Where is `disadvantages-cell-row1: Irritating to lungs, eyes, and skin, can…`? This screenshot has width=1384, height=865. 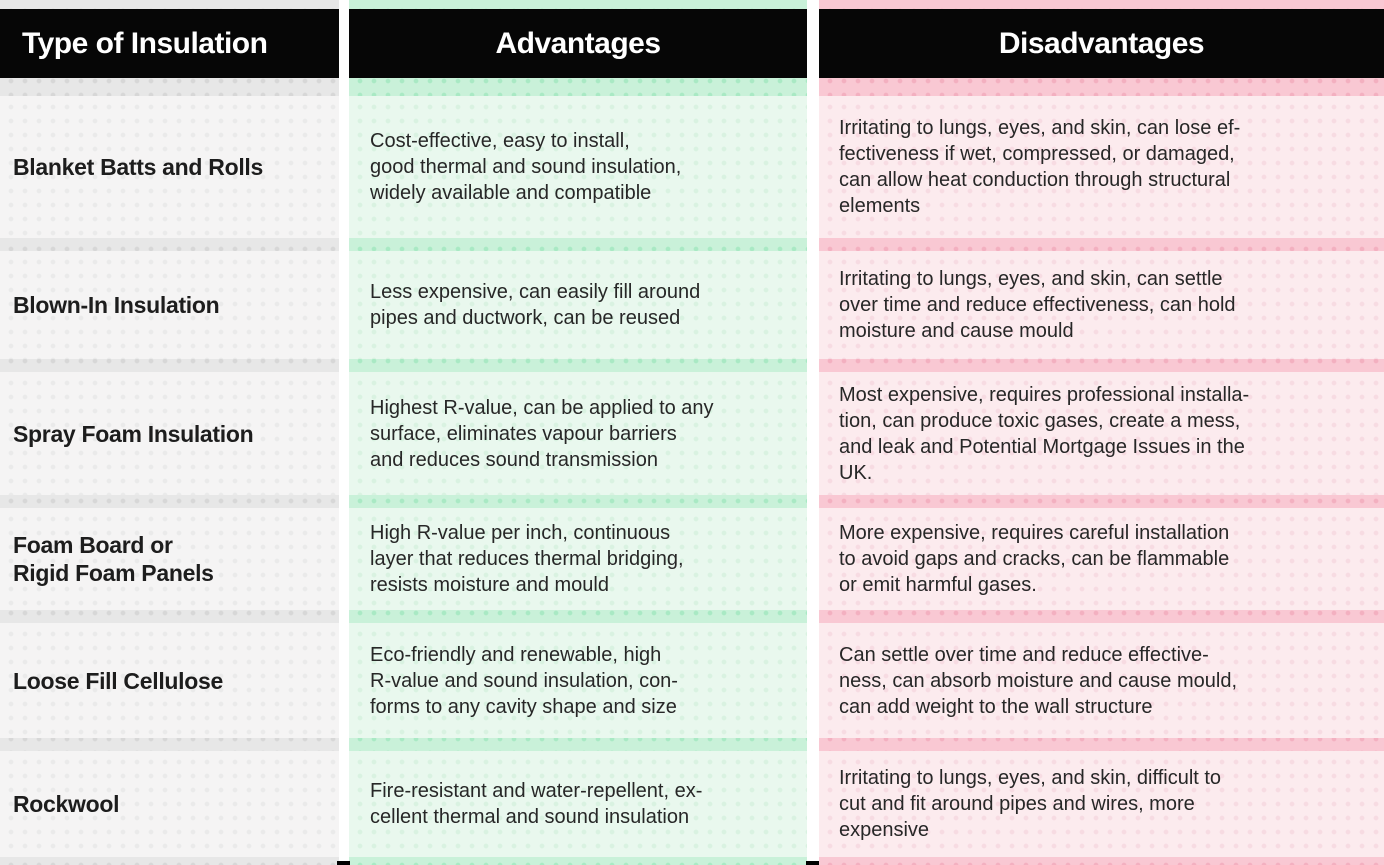
disadvantages-cell-row1: Irritating to lungs, eyes, and skin, can… is located at coordinates (1101, 167).